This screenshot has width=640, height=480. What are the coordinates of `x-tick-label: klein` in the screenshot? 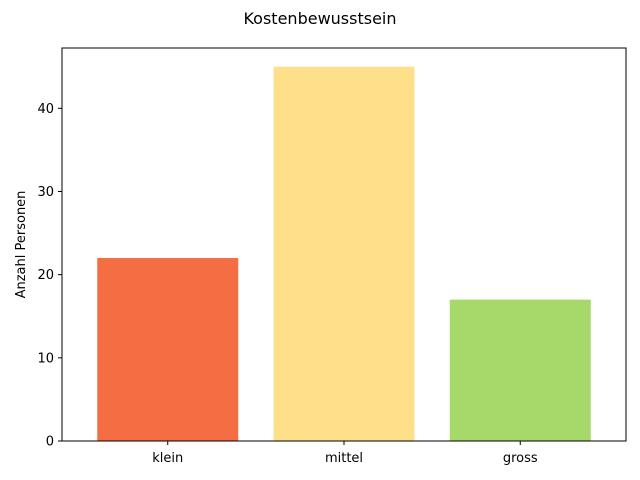 It's located at (167, 458).